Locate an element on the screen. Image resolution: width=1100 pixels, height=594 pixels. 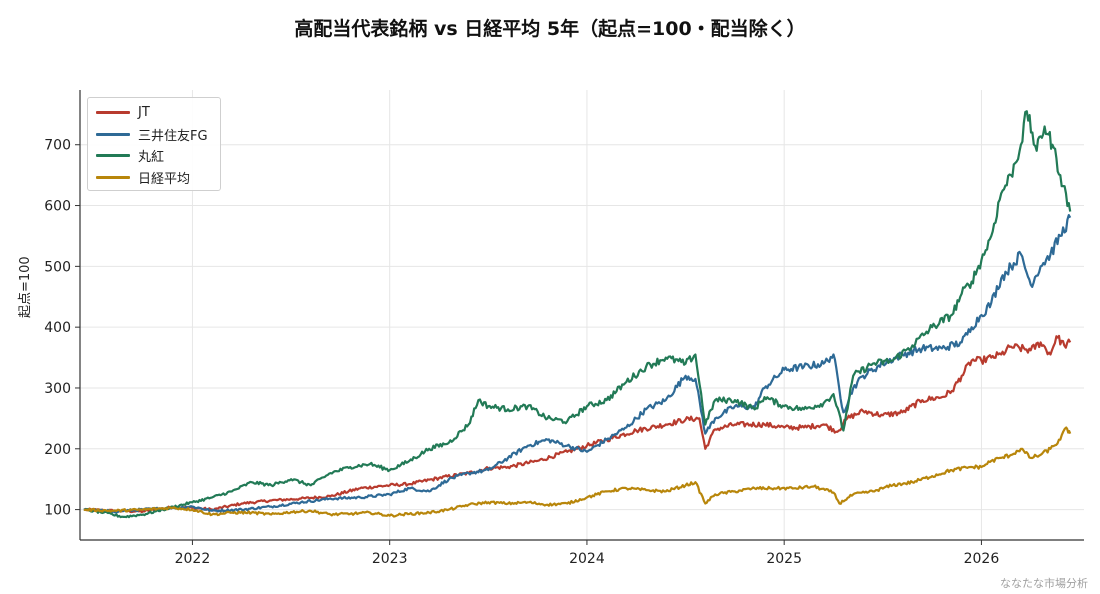
chart-title: 高配当代表銘柄 vs 日経平均 5年（起点=100・配当除く） is located at coordinates (550, 29).